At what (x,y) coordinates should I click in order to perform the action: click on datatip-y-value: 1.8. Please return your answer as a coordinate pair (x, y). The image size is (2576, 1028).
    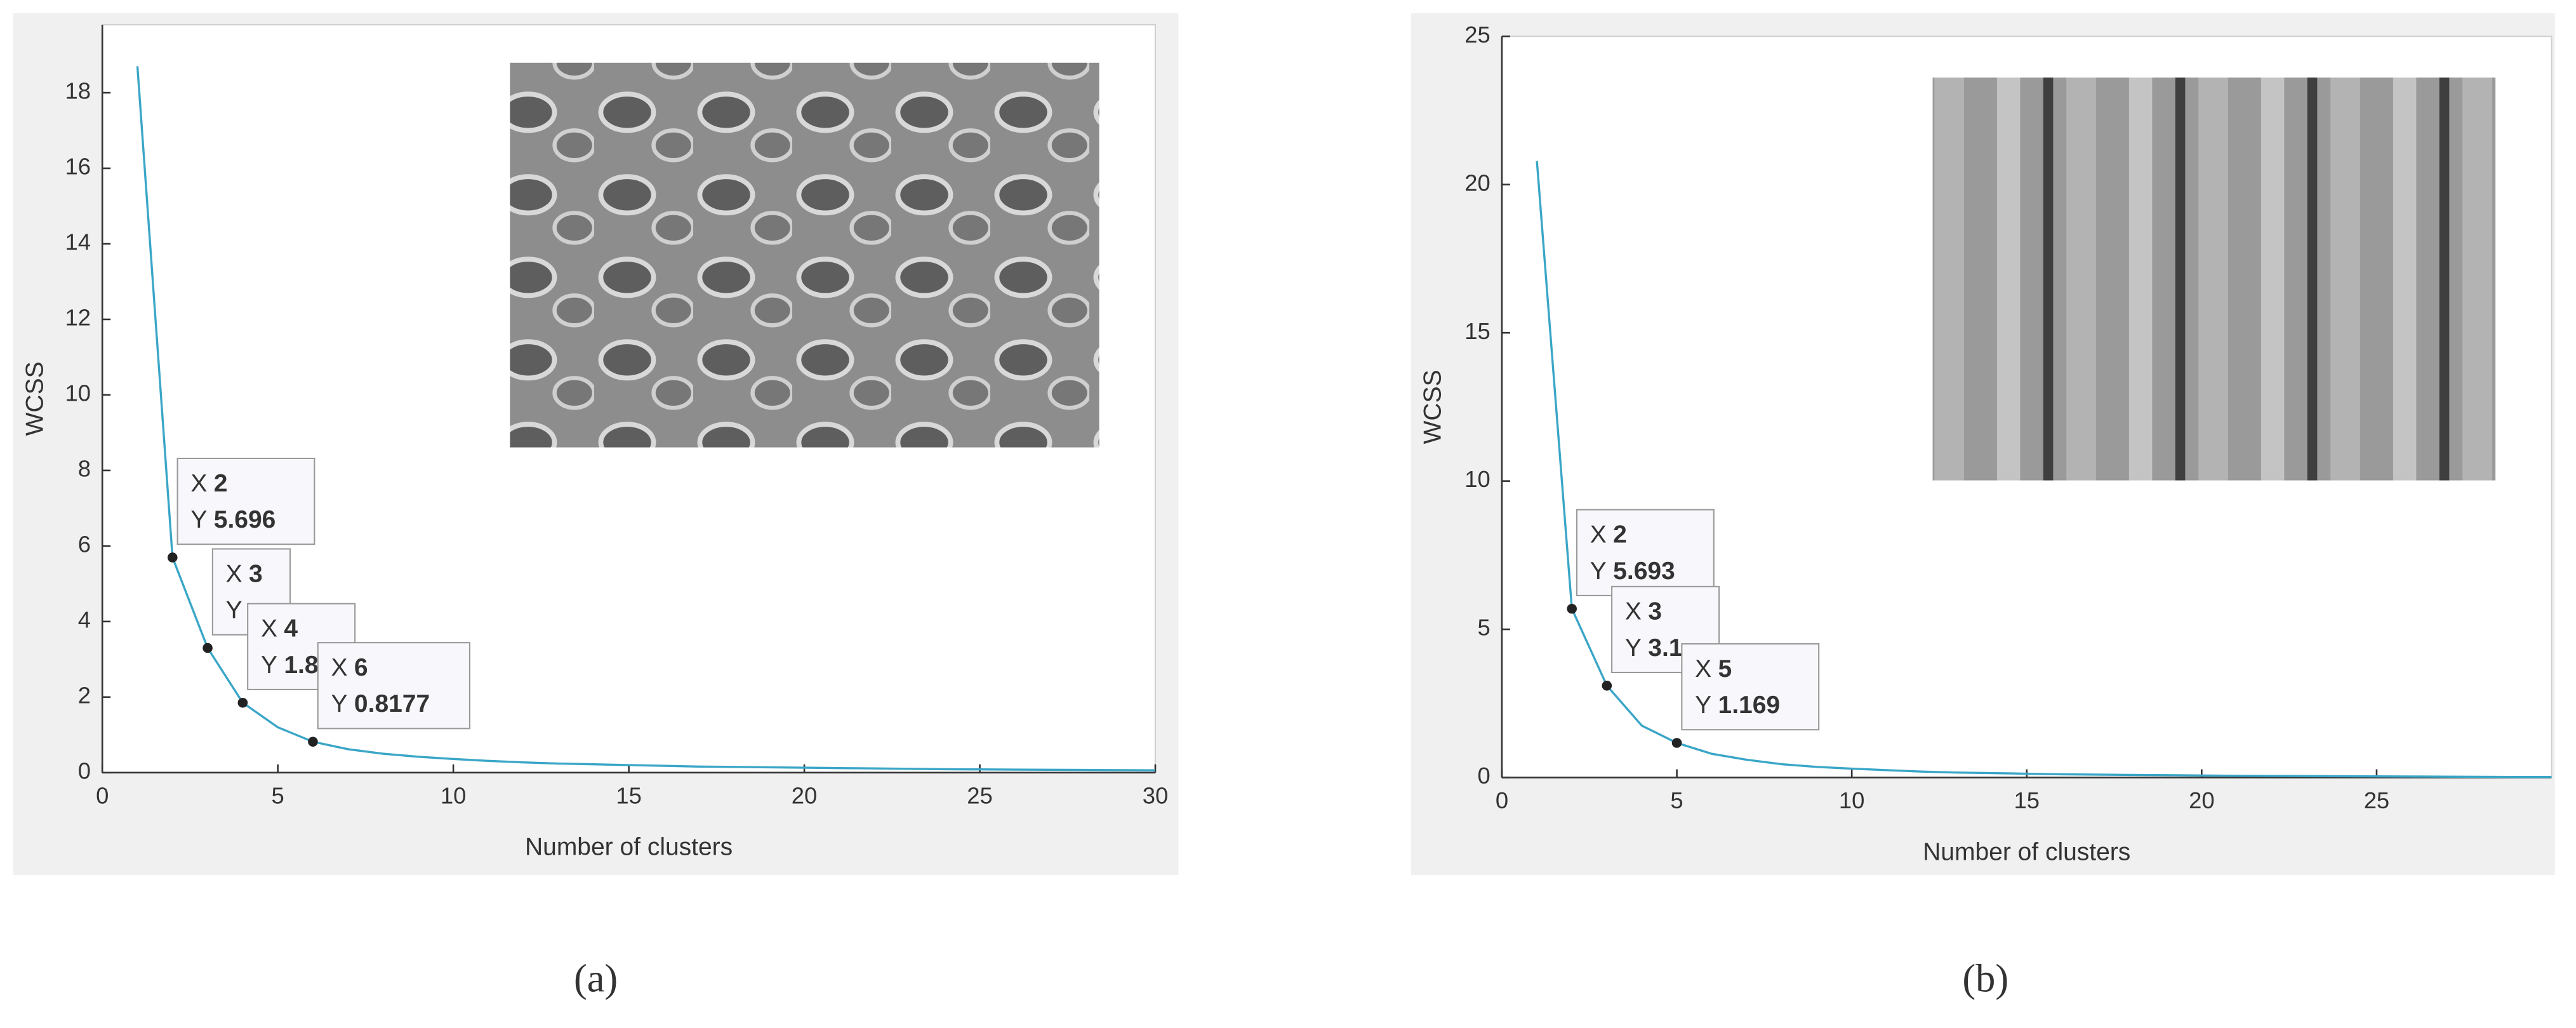
    Looking at the image, I should click on (301, 665).